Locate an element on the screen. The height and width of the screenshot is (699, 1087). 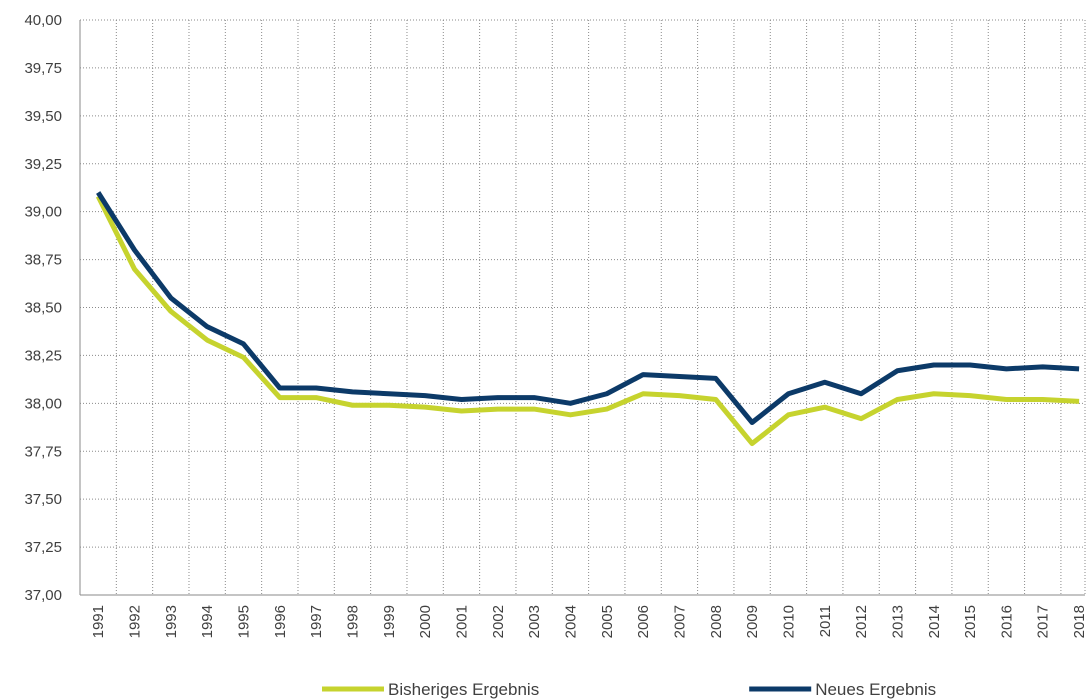
x-tick-label: 2006 is located at coordinates (643, 621).